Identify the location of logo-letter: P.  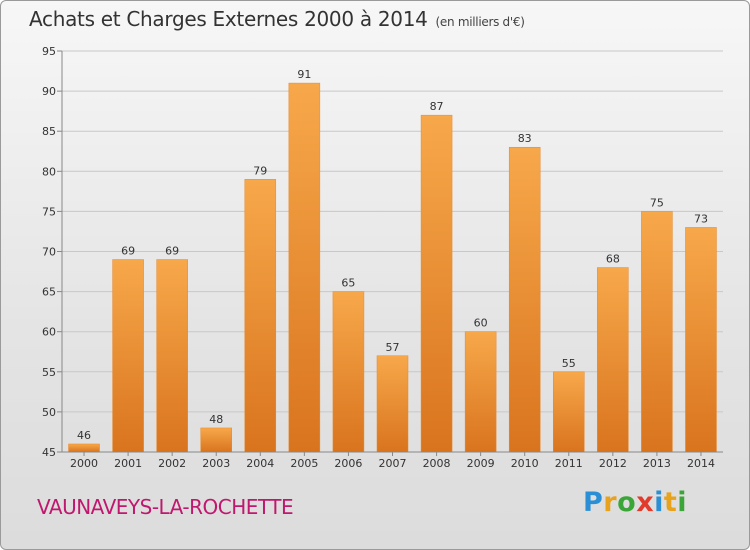
(593, 502).